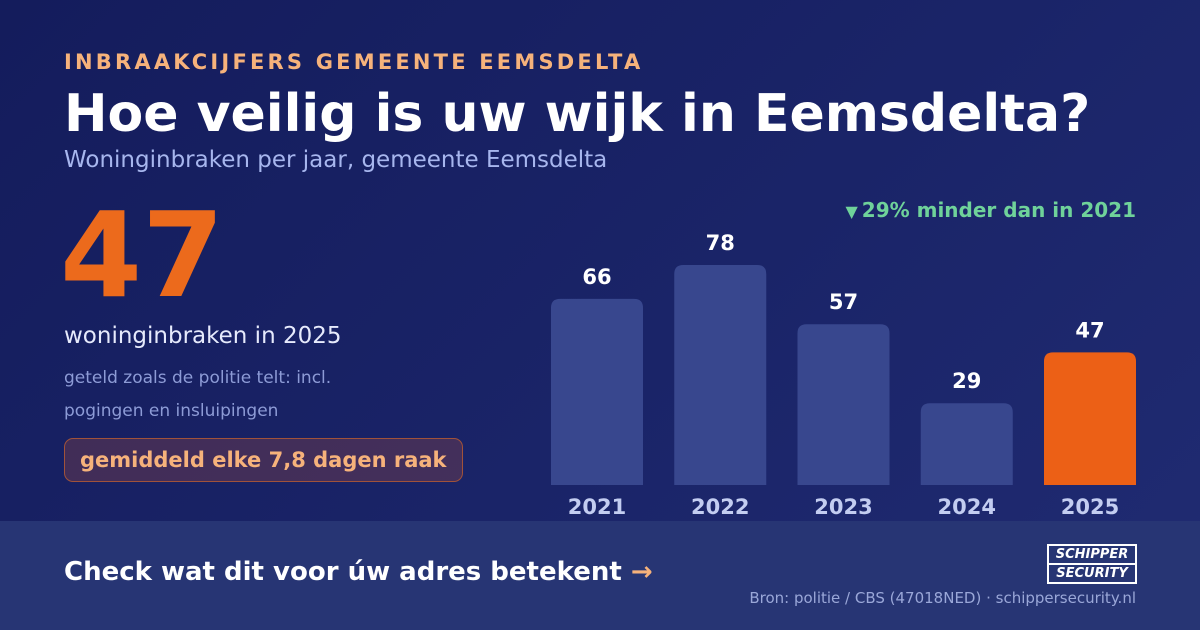 The image size is (1200, 630). Describe the element at coordinates (596, 277) in the screenshot. I see `bar-value-label: 66` at that location.